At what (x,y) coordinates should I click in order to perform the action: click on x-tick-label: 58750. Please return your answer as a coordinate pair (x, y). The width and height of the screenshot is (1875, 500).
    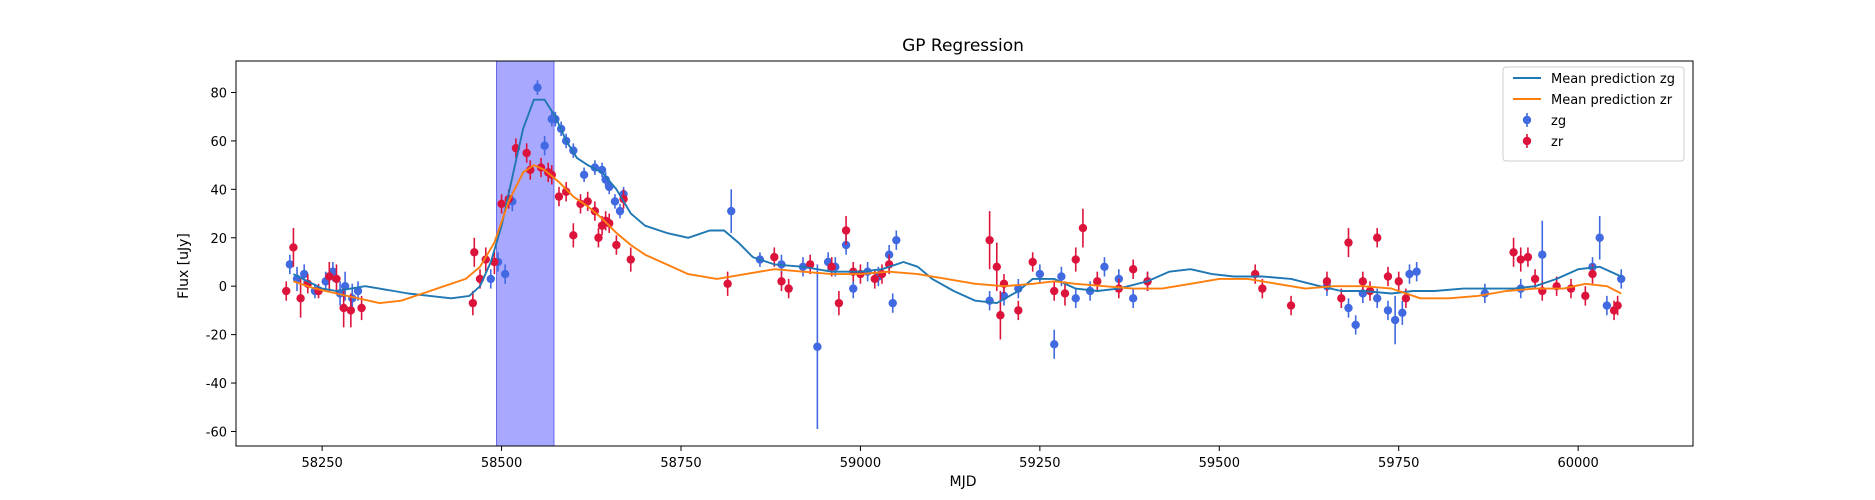
    Looking at the image, I should click on (680, 463).